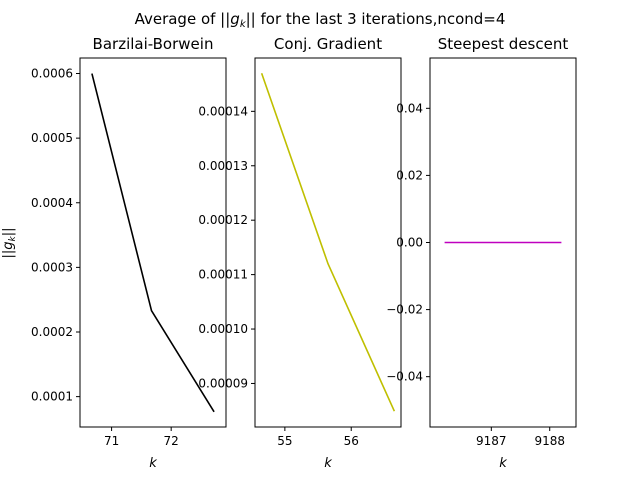 The height and width of the screenshot is (480, 640). I want to click on subplot-title: Barzilai-Borwein, so click(153, 44).